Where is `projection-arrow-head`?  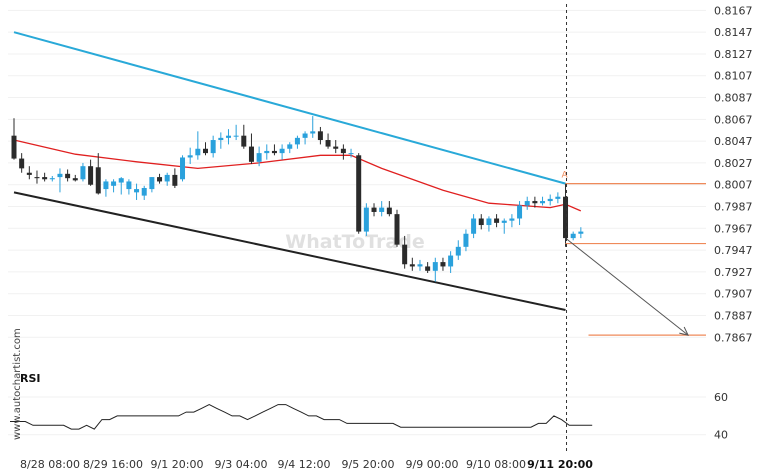
projection-arrow-head is located at coordinates (684, 331).